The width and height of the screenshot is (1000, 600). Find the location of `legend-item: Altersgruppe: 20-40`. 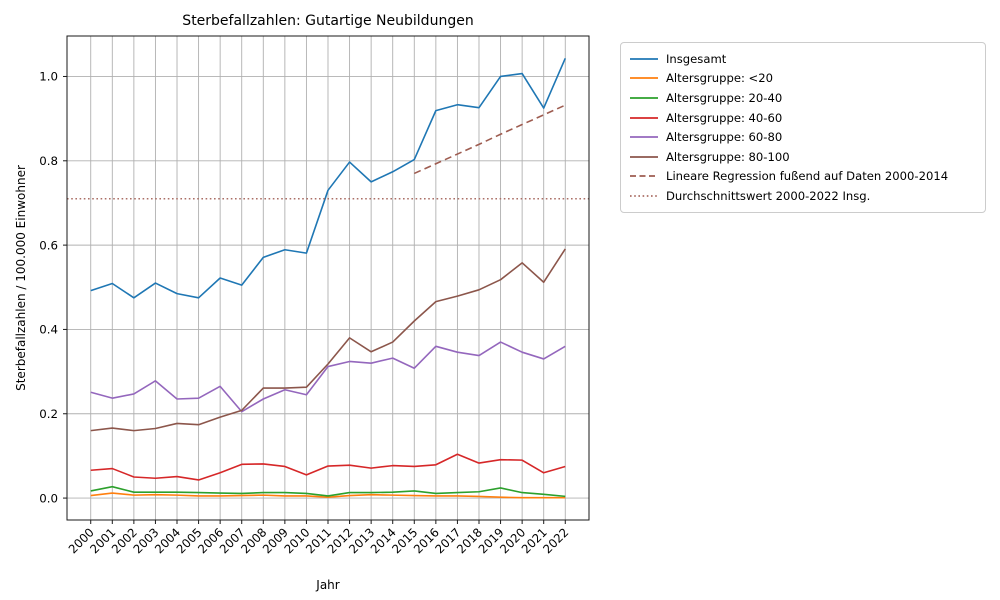

legend-item: Altersgruppe: 20-40 is located at coordinates (802, 98).